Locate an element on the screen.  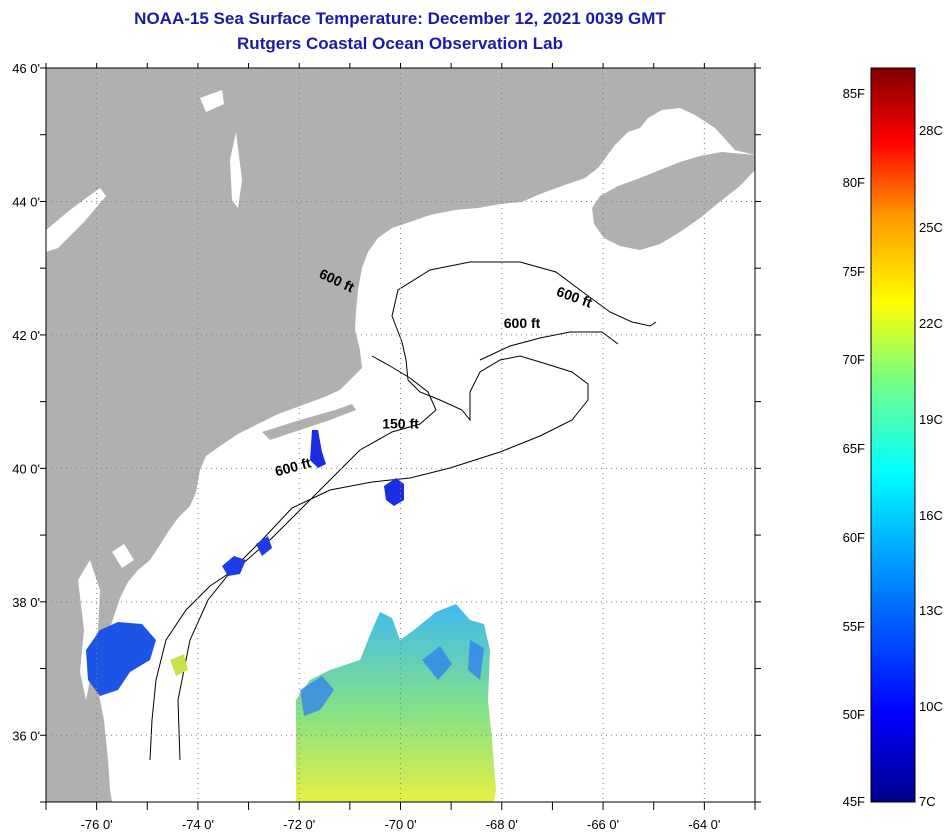
lon-tick-label: -70 0' is located at coordinates (400, 824).